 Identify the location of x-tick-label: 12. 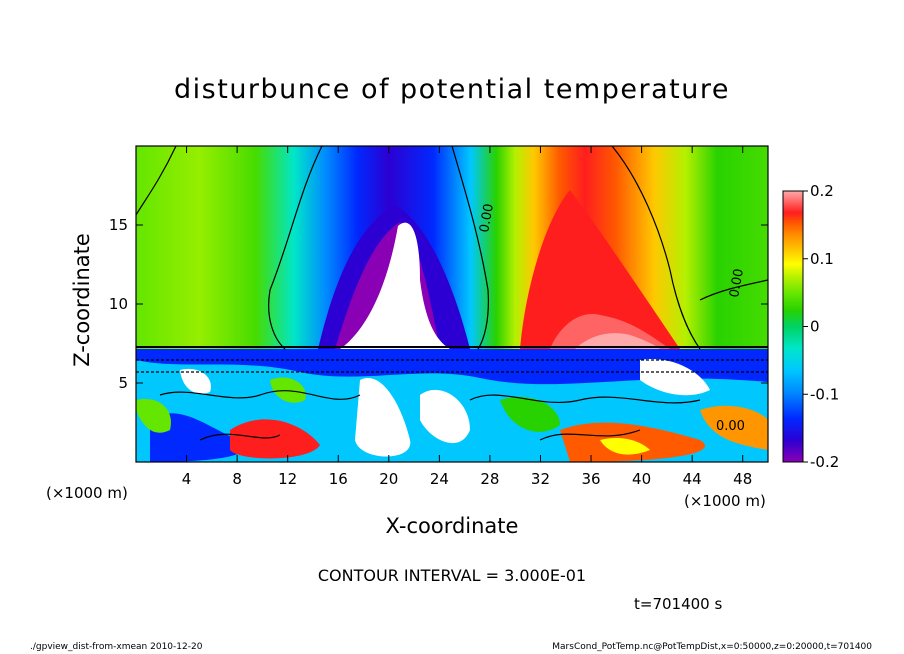
(287, 479).